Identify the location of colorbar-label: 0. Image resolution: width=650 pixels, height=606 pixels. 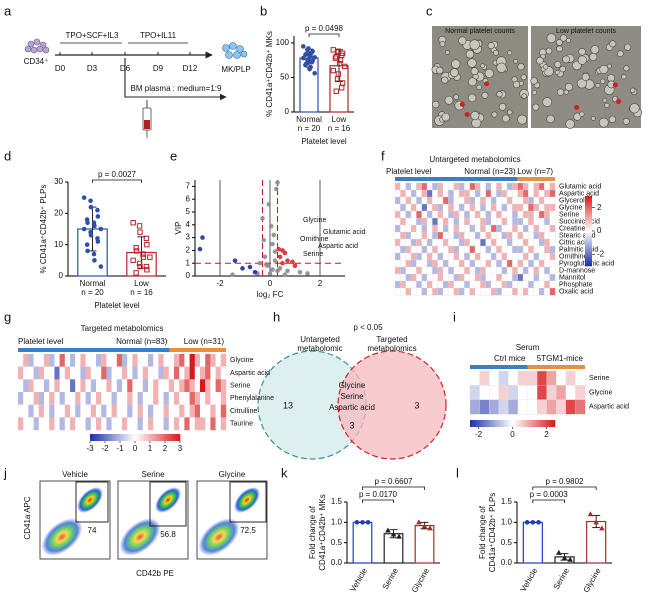
(135, 448).